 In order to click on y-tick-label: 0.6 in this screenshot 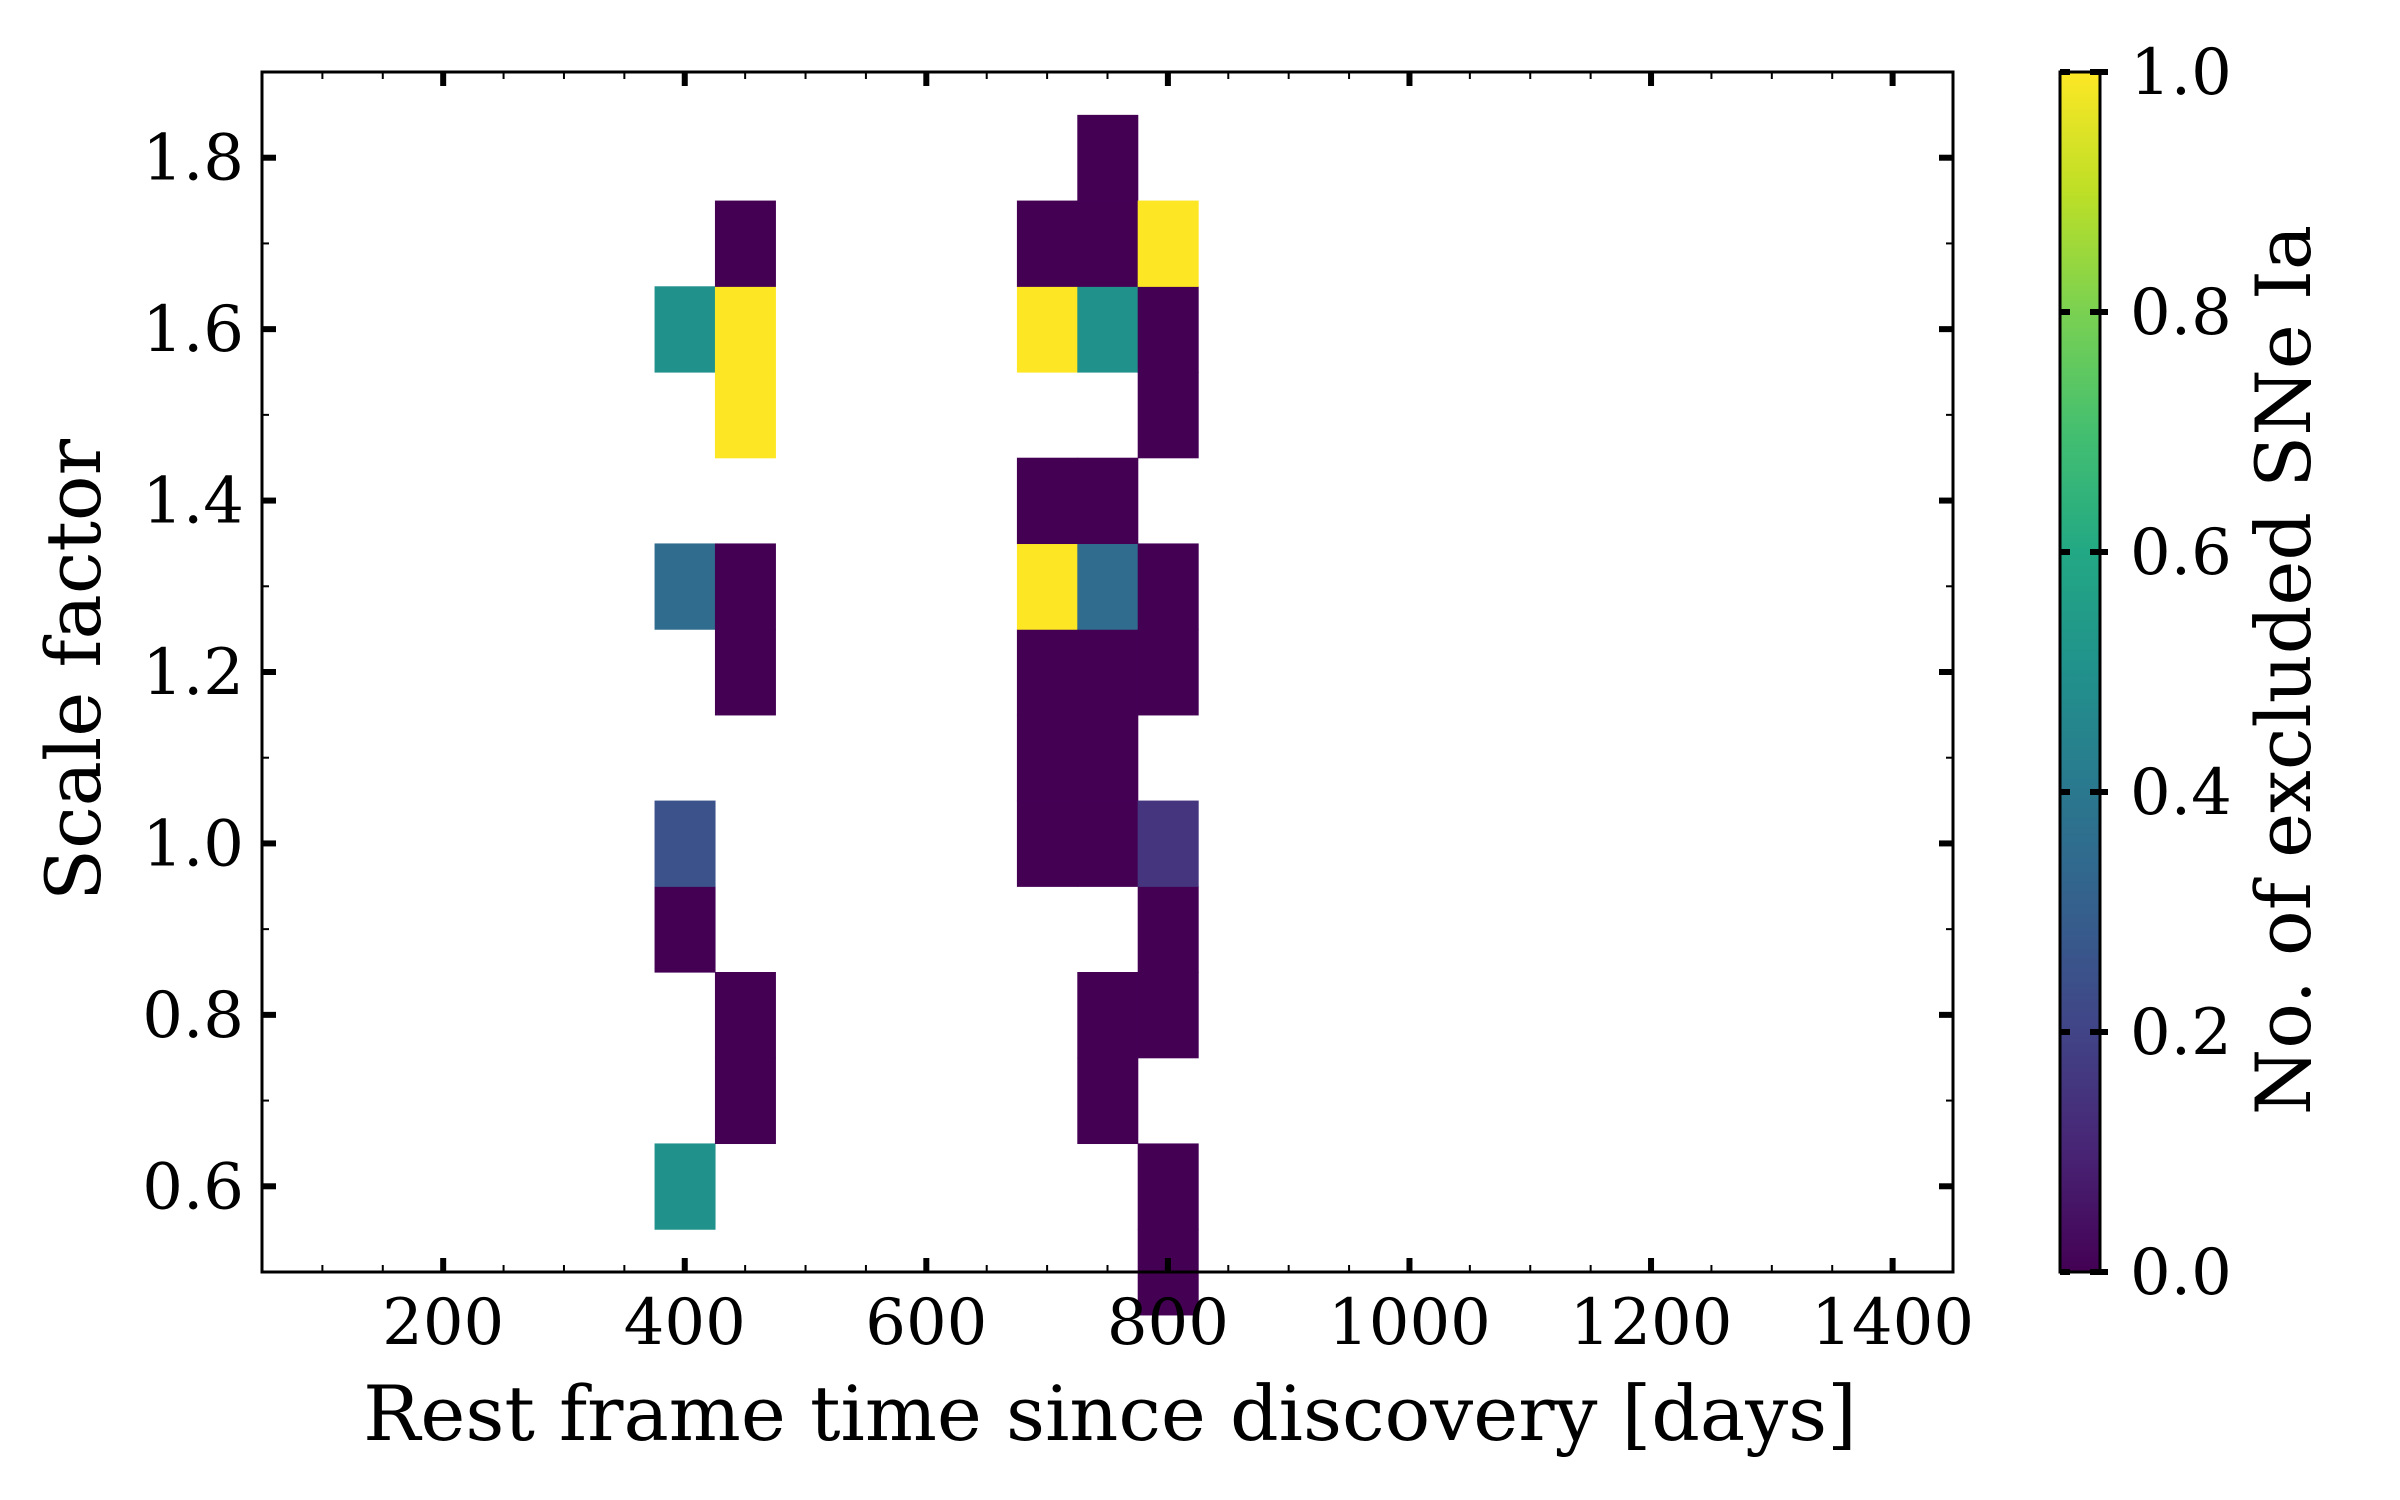, I will do `click(193, 1187)`.